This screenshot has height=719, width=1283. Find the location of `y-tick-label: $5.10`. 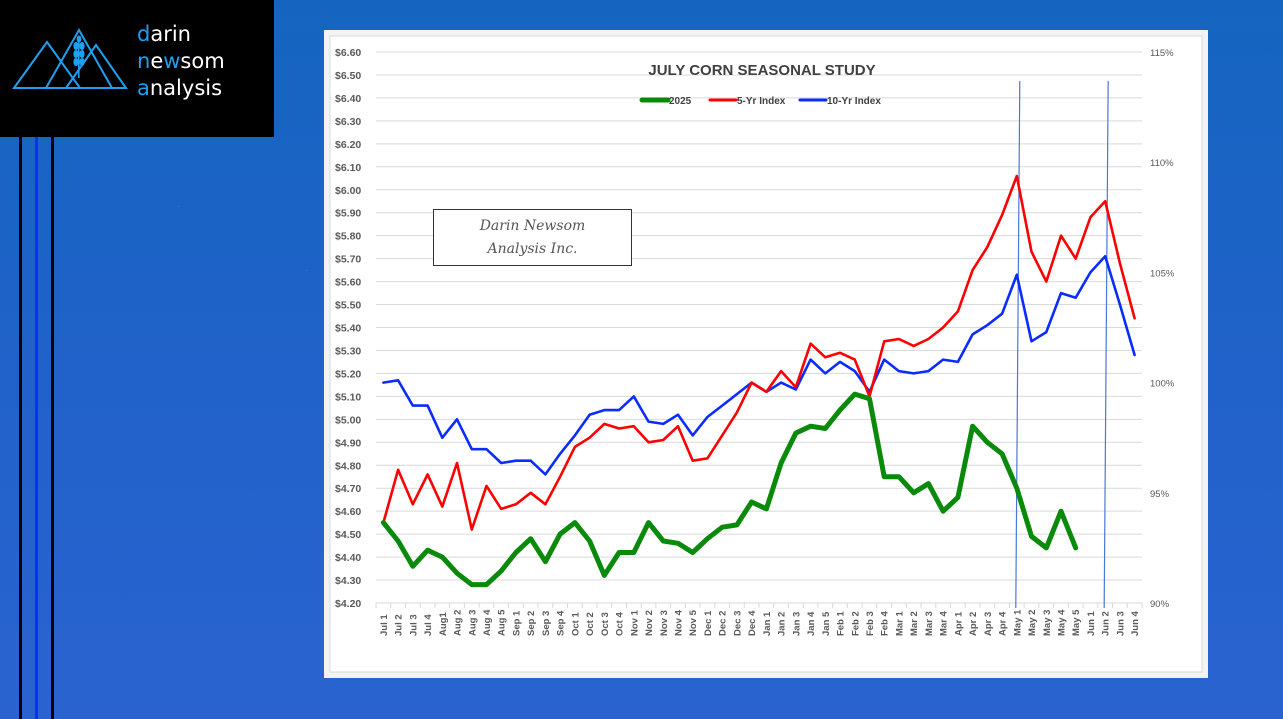

y-tick-label: $5.10 is located at coordinates (348, 397).